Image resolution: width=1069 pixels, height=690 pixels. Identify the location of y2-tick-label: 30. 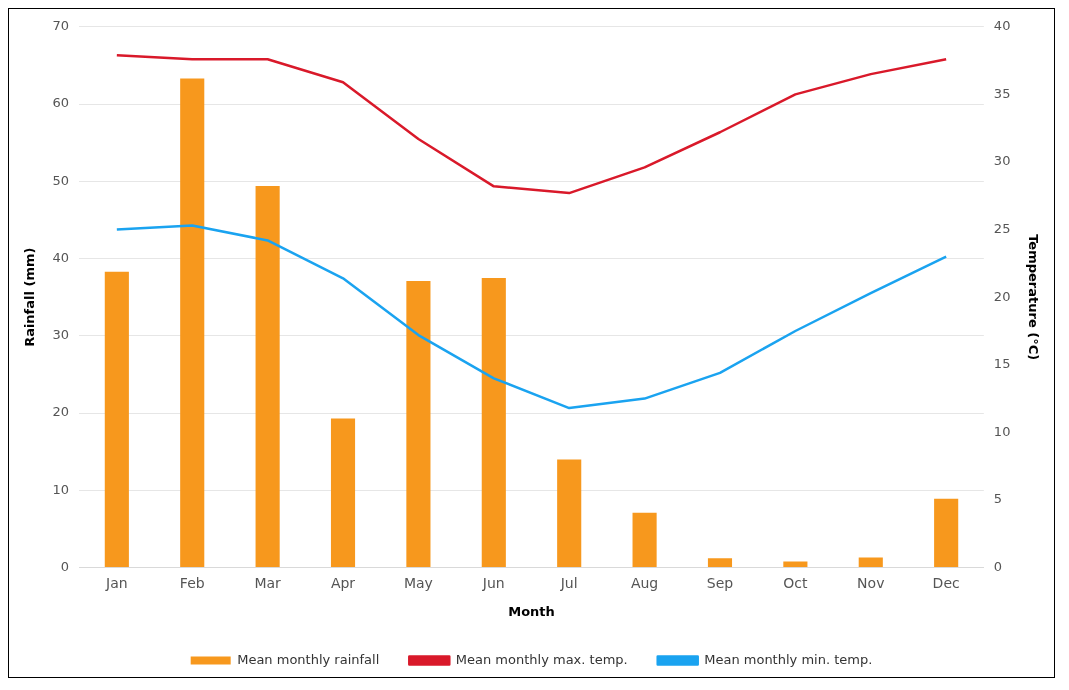
(1002, 161).